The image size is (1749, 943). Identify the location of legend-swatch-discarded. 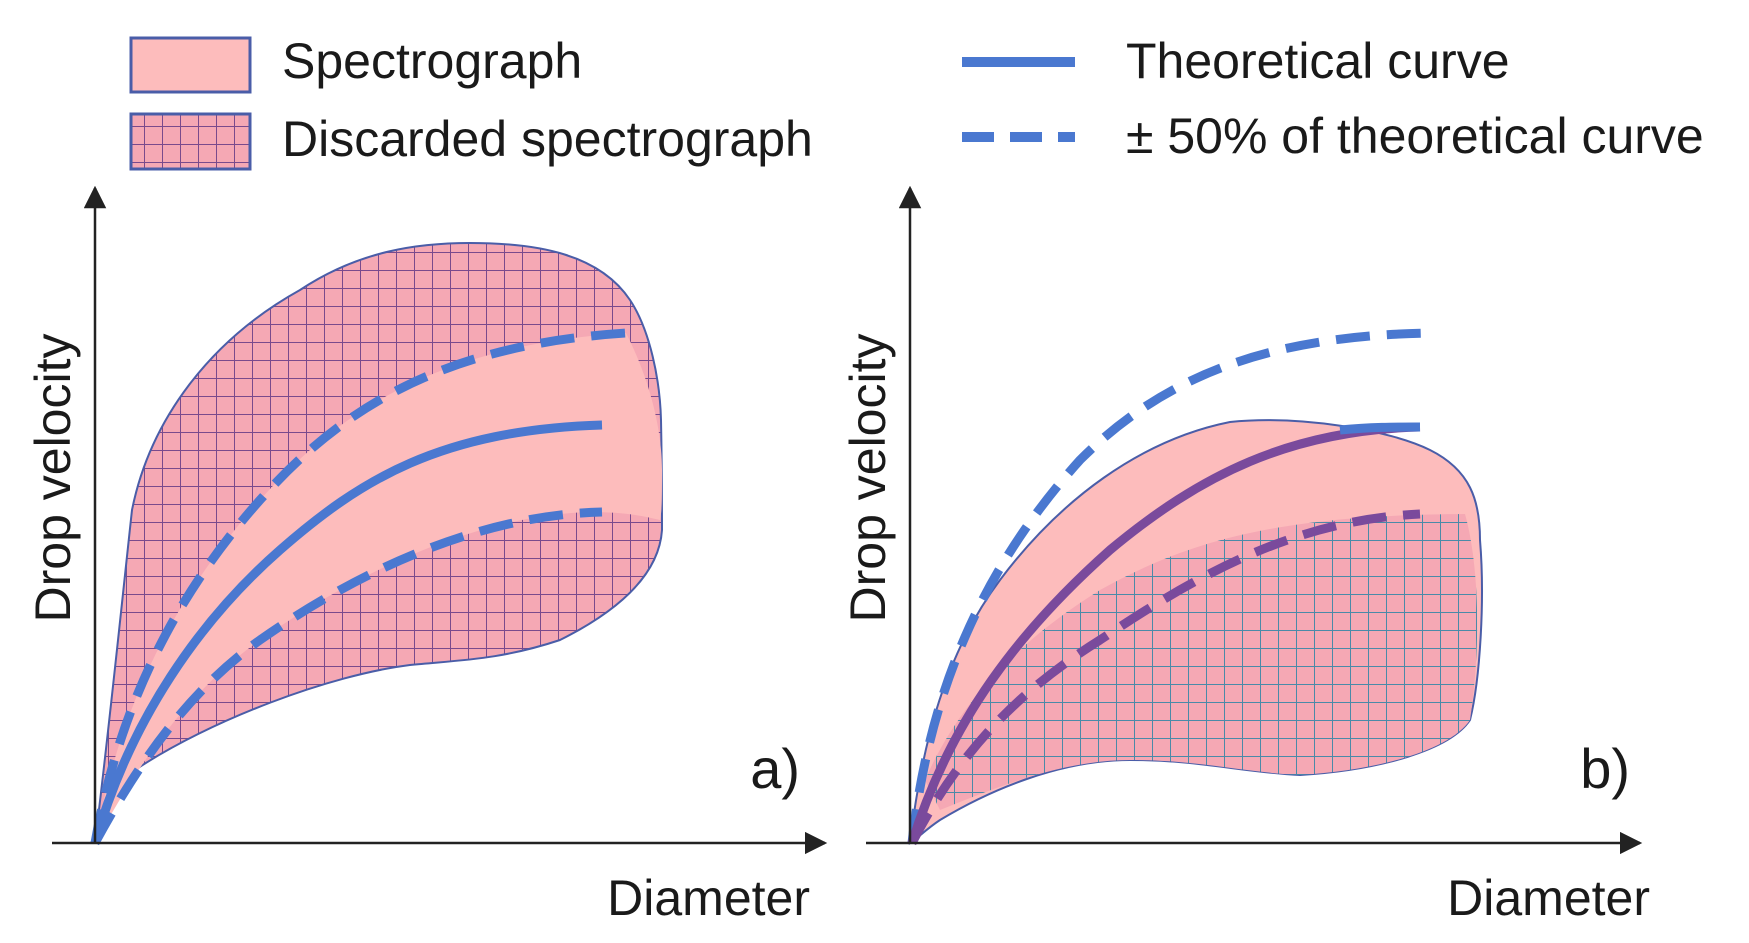
(190, 141).